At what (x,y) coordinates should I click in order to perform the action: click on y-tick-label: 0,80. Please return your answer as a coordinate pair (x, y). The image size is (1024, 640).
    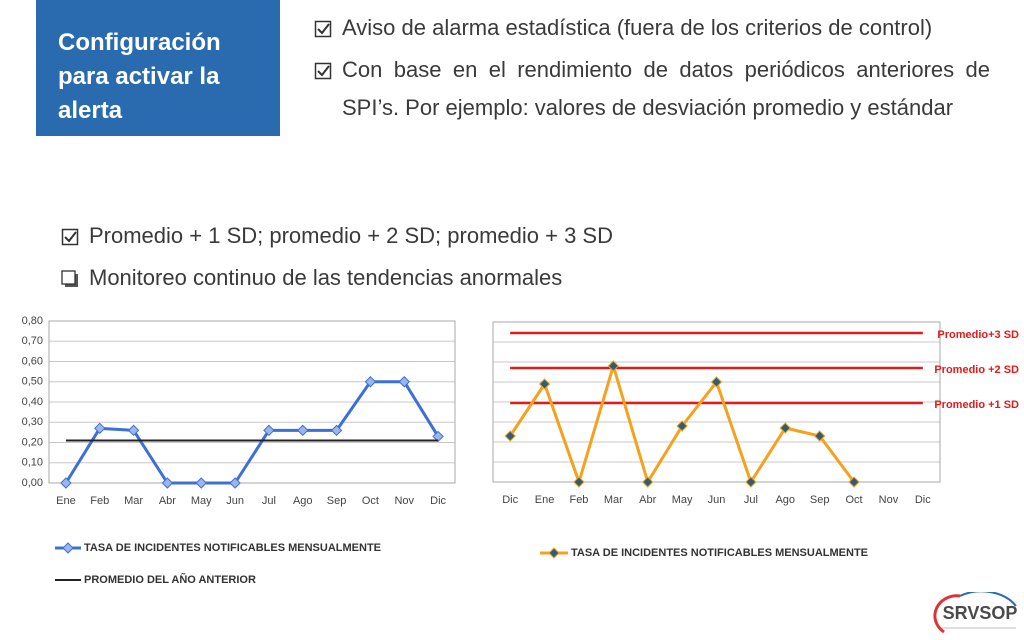
    Looking at the image, I should click on (32, 321).